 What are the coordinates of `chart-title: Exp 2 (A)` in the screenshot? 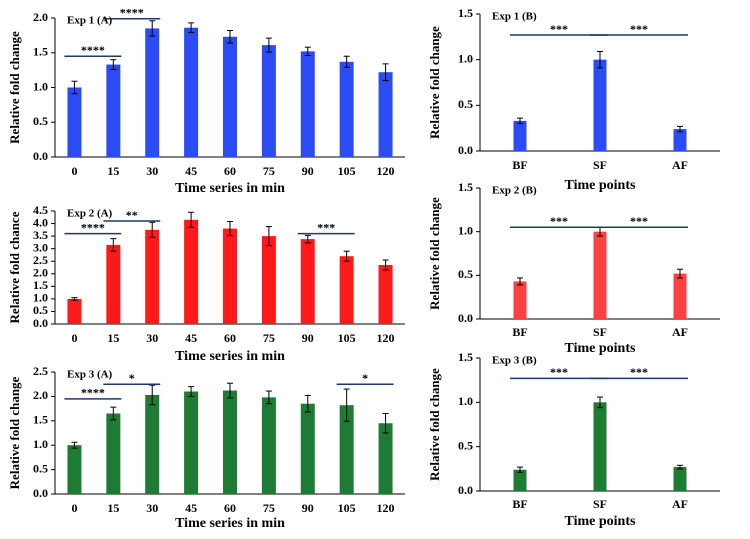 It's located at (90, 214).